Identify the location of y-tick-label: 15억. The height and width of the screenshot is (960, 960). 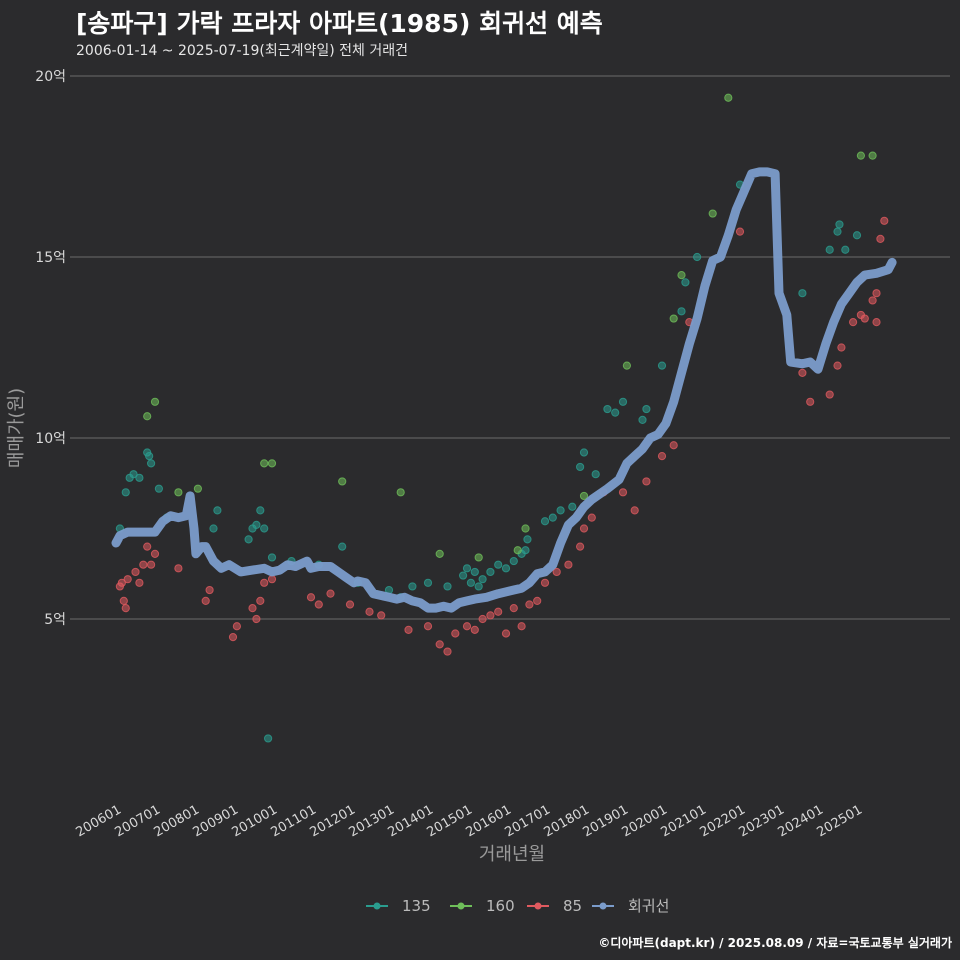
(50, 258).